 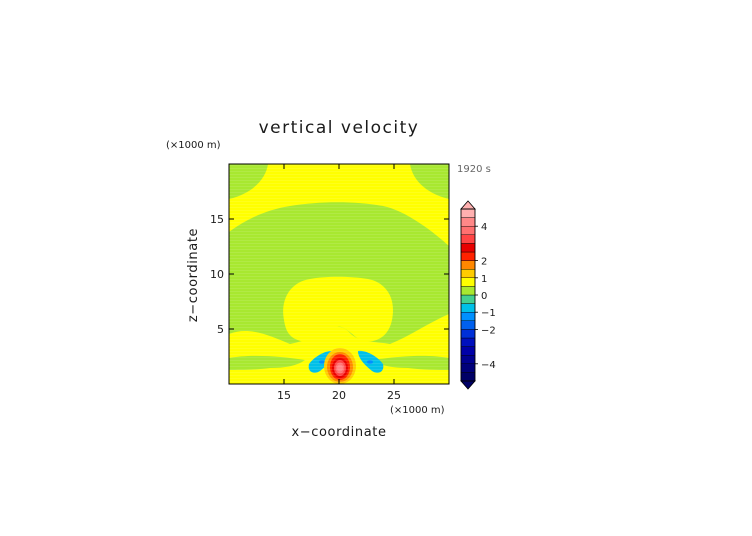 What do you see at coordinates (484, 227) in the screenshot?
I see `colorbar-tick-label: 4` at bounding box center [484, 227].